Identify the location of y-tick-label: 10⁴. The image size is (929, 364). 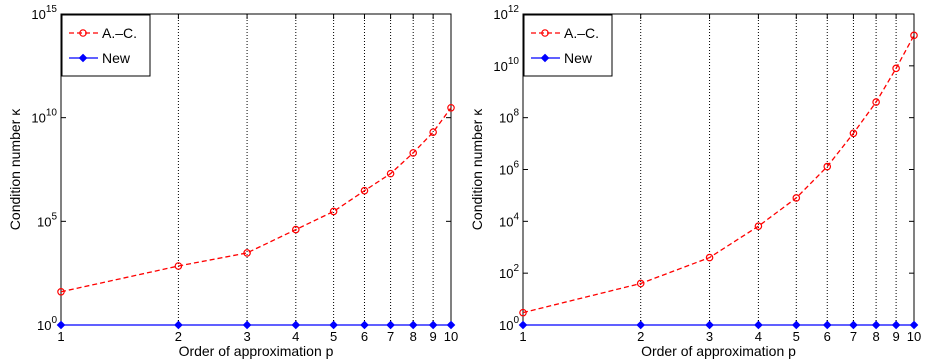
(509, 220).